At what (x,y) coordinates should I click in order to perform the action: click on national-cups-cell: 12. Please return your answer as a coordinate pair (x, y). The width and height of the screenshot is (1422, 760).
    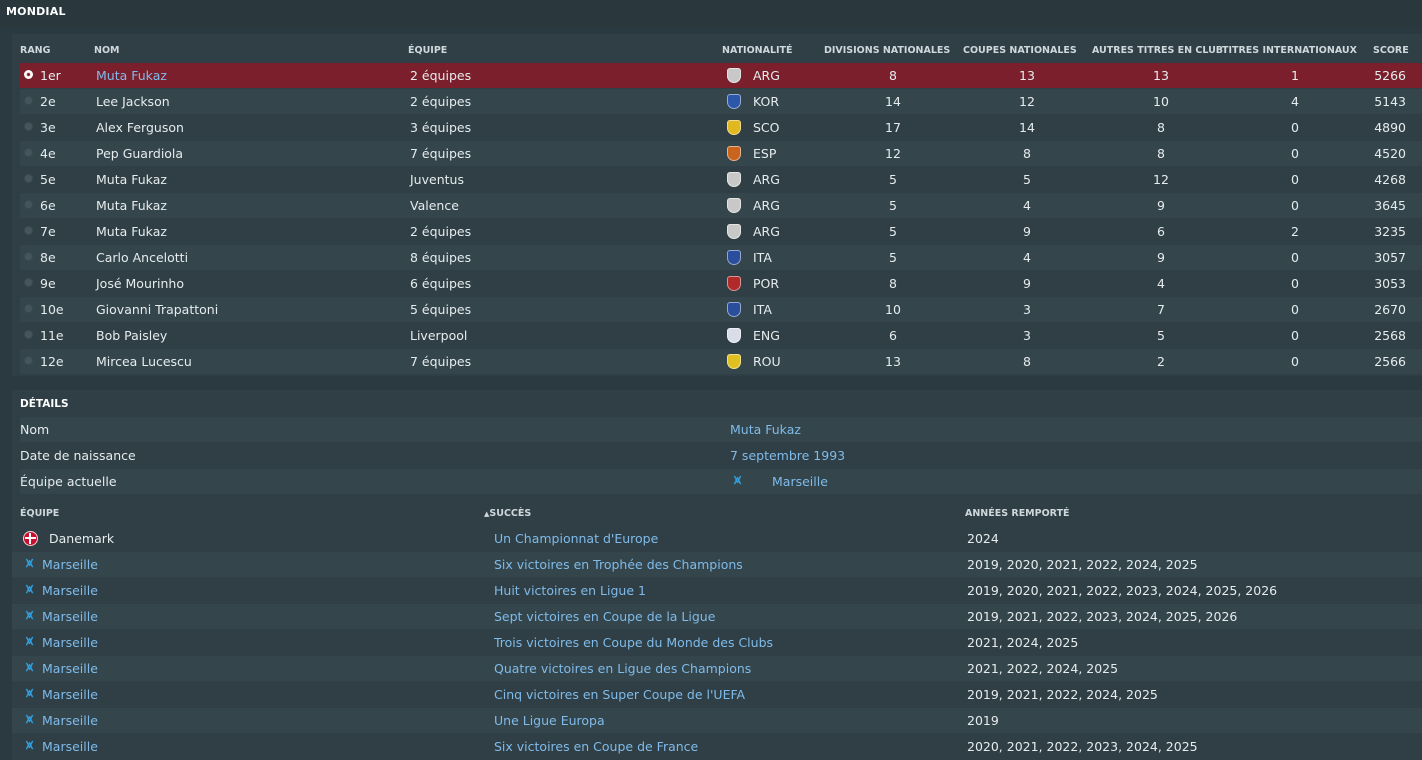
    Looking at the image, I should click on (1027, 101).